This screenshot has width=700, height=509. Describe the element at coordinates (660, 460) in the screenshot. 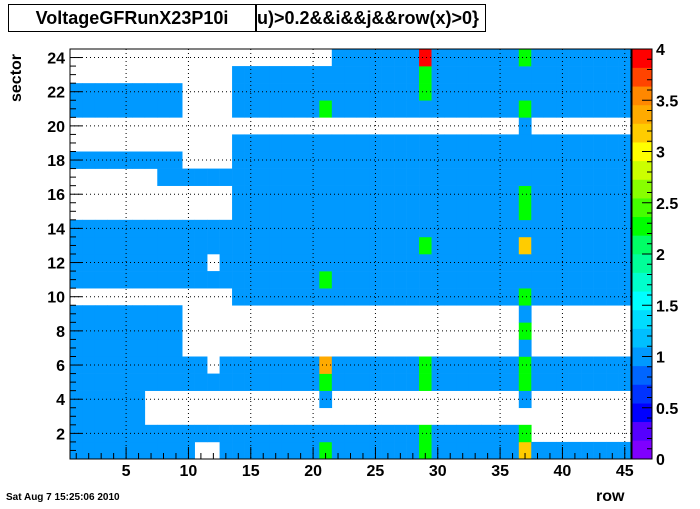

I see `color-bar-label: 0` at that location.